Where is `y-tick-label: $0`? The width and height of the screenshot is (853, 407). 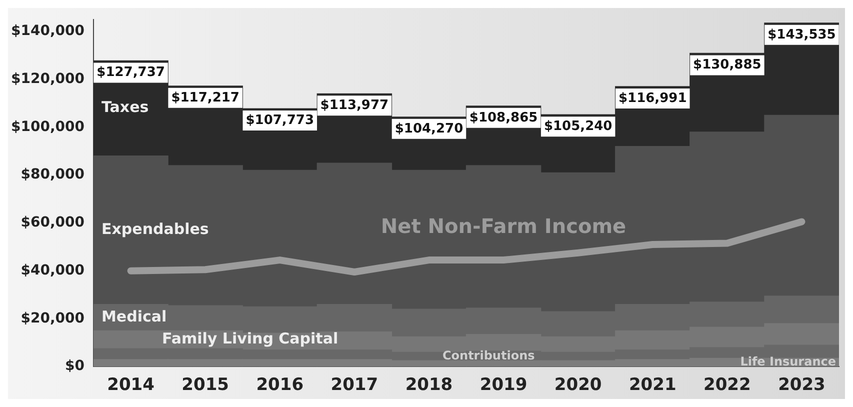 y-tick-label: $0 is located at coordinates (75, 366).